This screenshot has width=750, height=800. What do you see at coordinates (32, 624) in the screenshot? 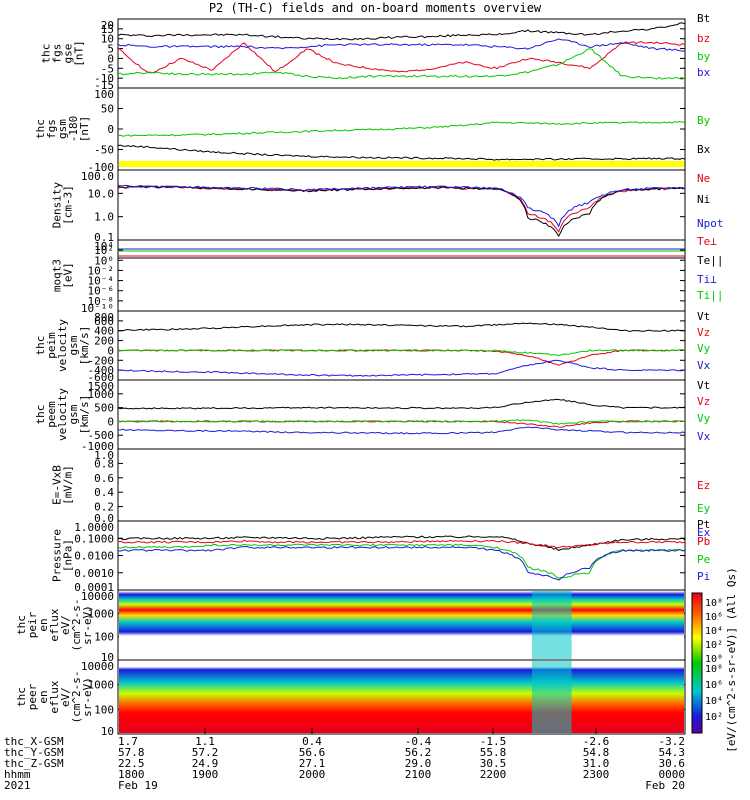
I see `ylabel-line: peir` at bounding box center [32, 624].